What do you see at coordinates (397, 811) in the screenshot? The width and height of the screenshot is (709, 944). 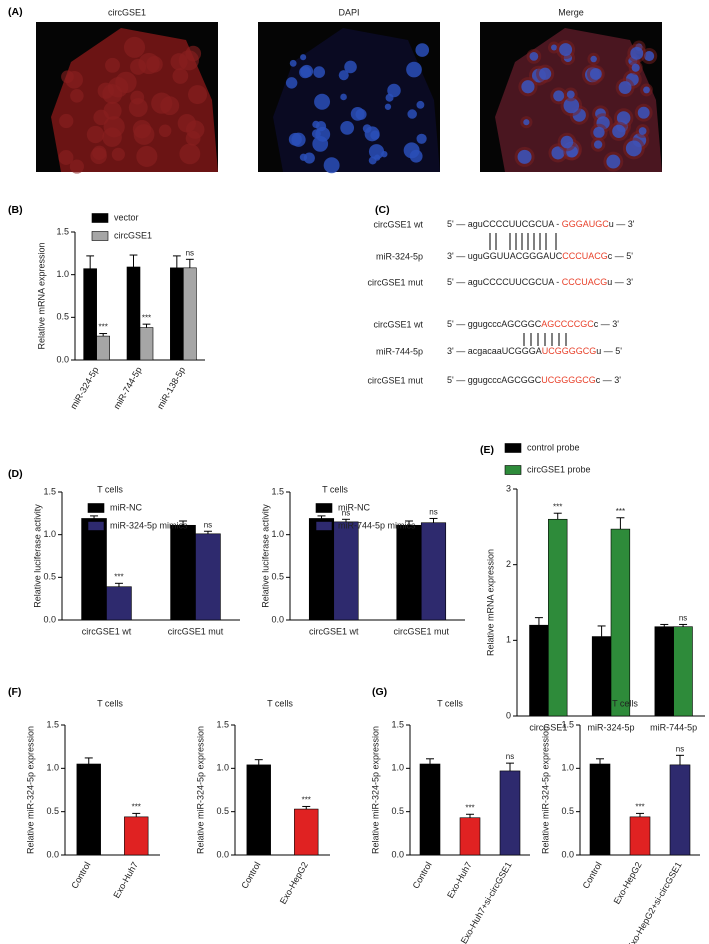 I see `y-tick-label: 0.5` at bounding box center [397, 811].